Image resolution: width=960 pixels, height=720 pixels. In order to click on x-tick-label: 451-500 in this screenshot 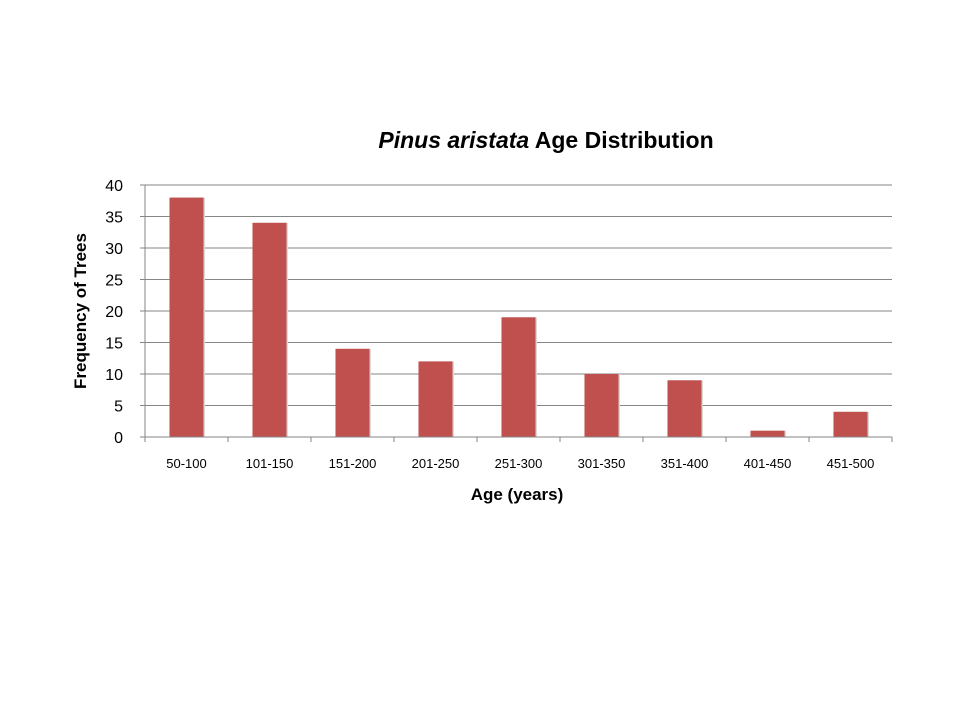, I will do `click(851, 463)`.